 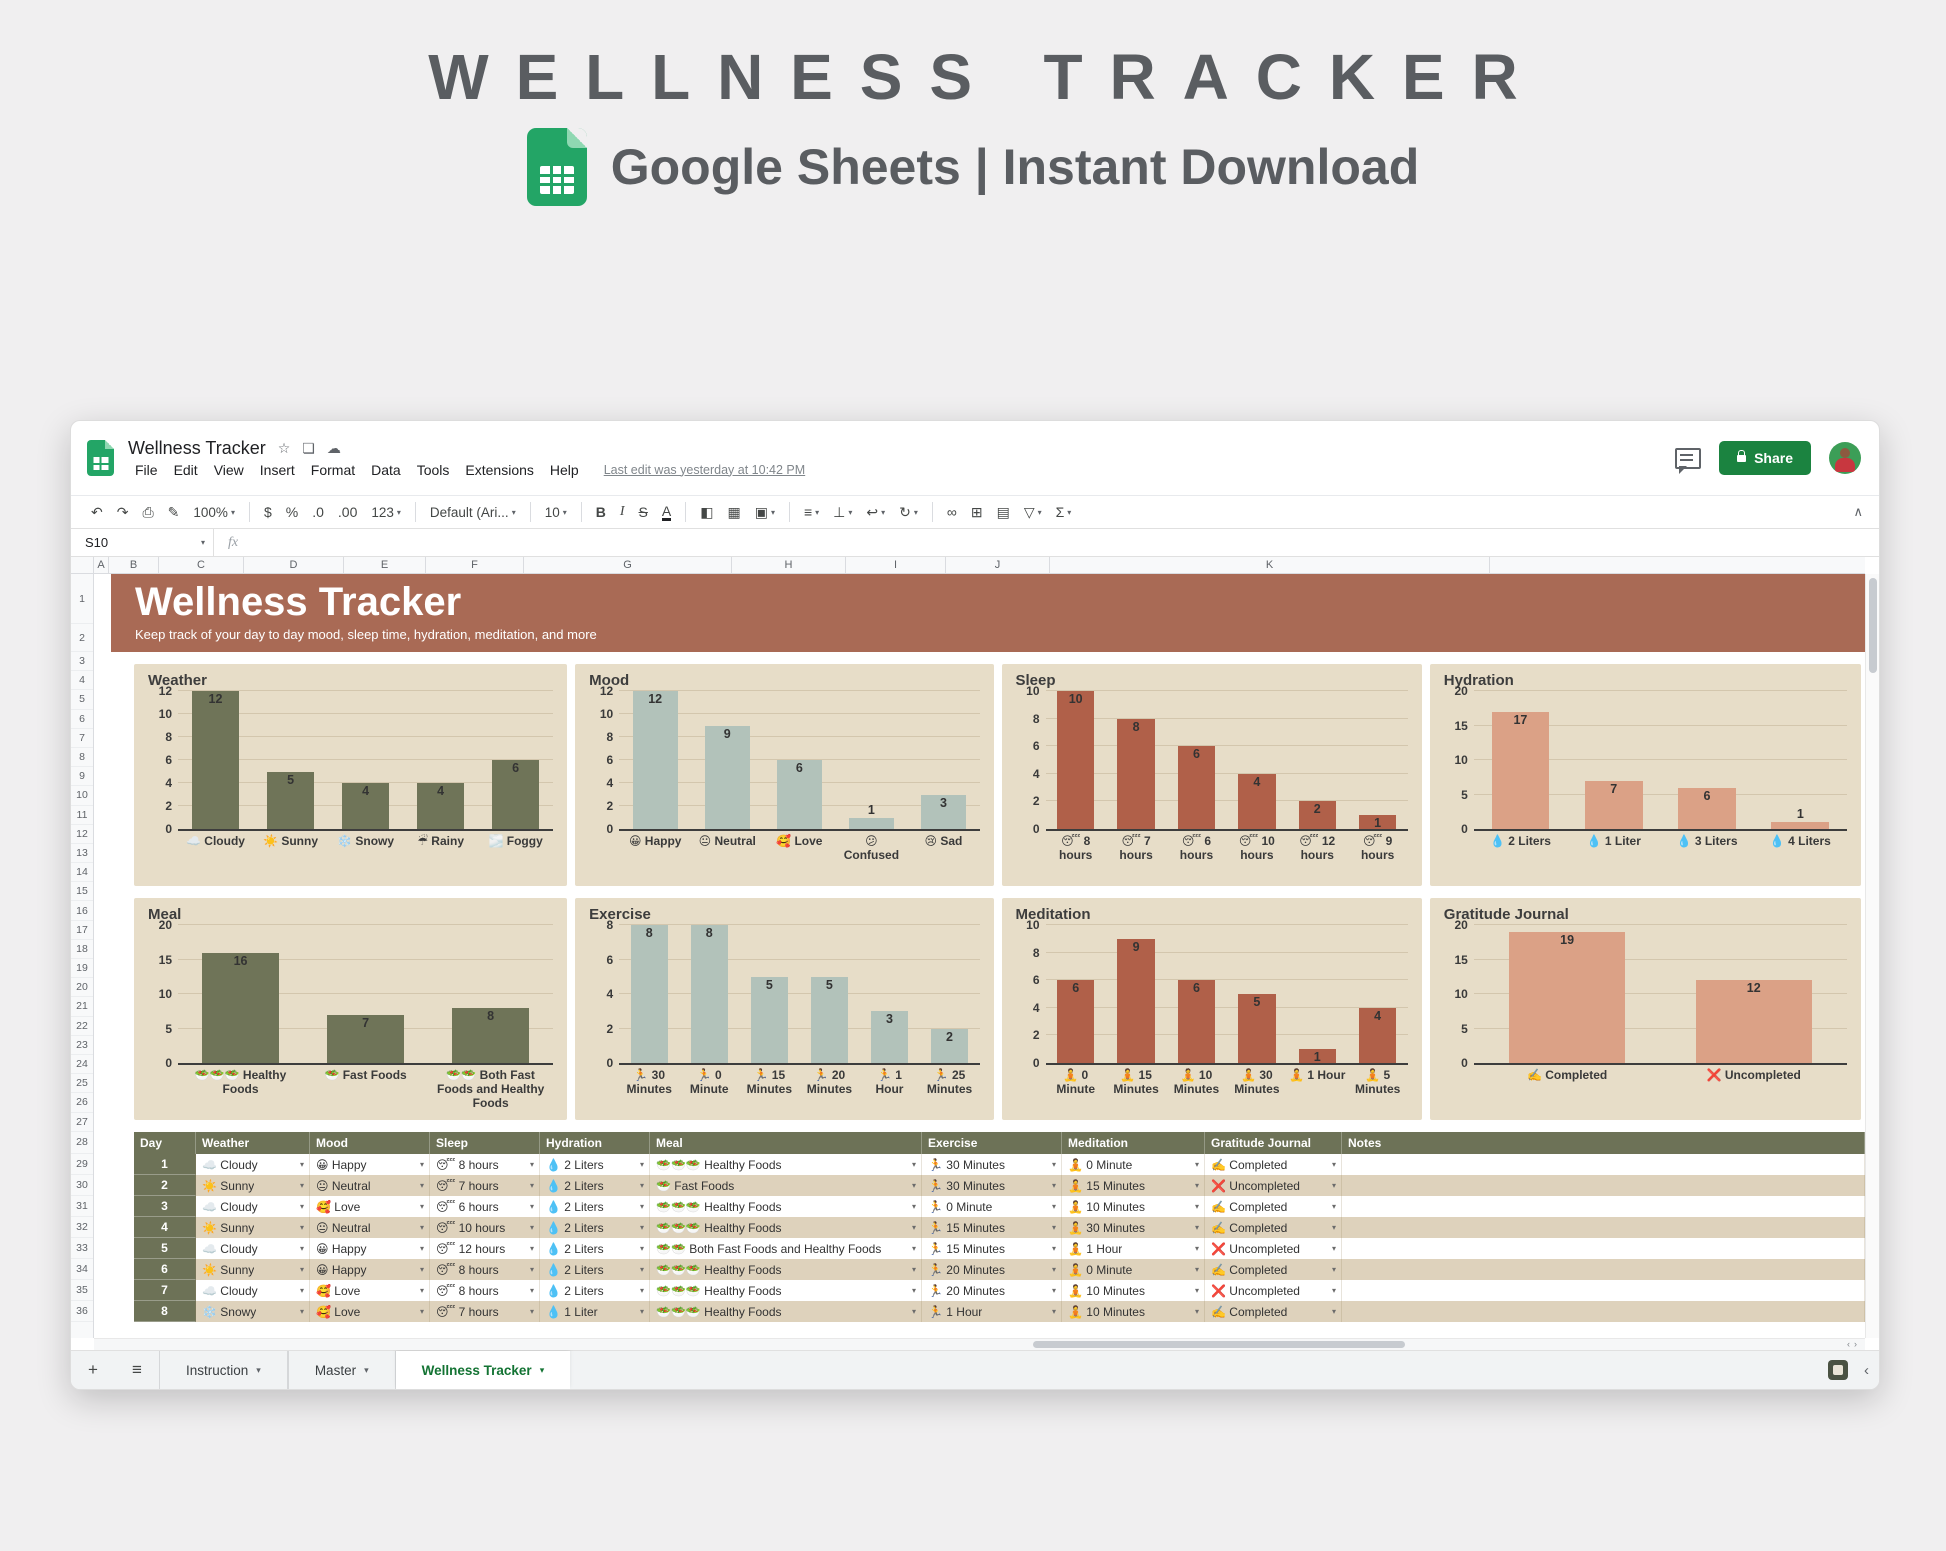 I want to click on tab-instruction: Instruction ▾, so click(x=223, y=1370).